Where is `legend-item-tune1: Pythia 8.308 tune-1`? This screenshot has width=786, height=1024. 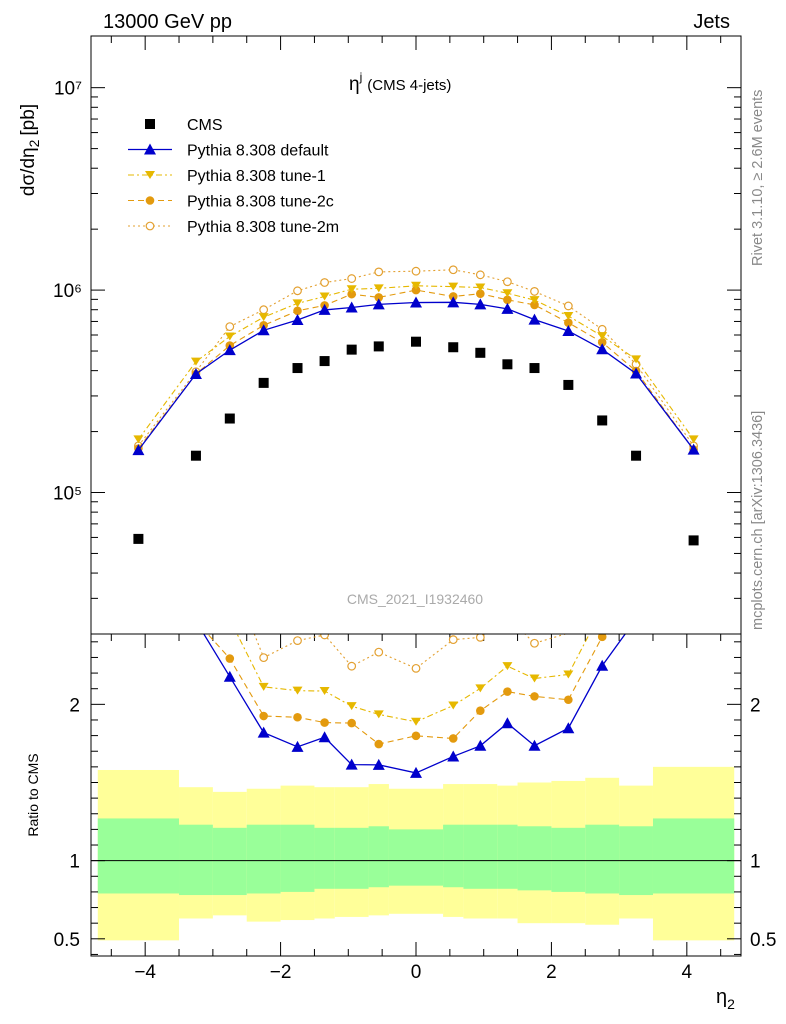 legend-item-tune1: Pythia 8.308 tune-1 is located at coordinates (227, 176).